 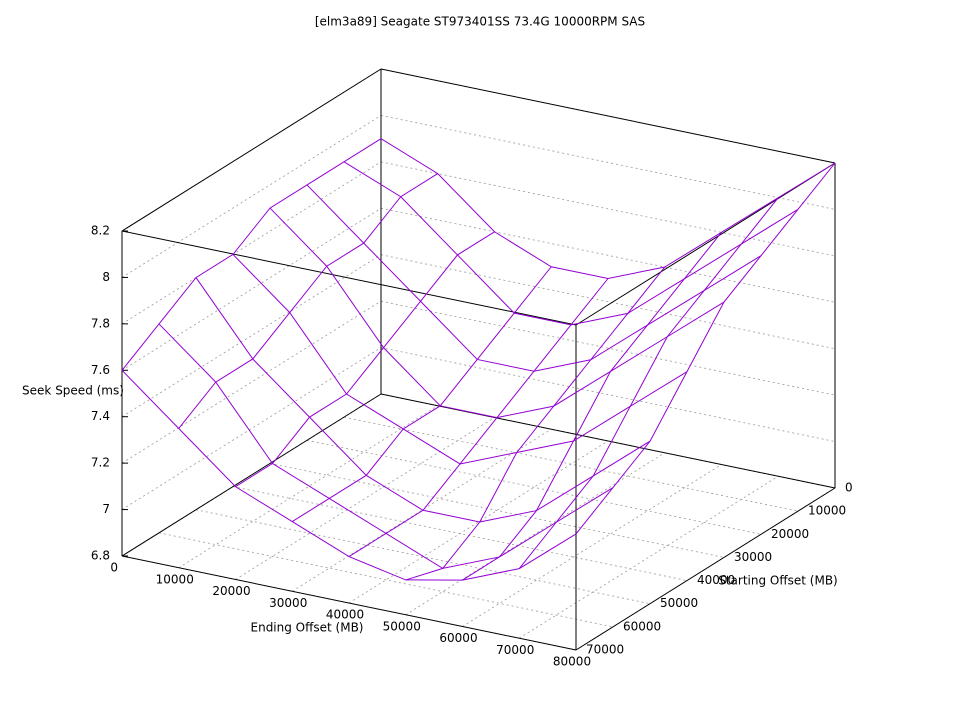 What do you see at coordinates (288, 603) in the screenshot?
I see `x-tick-label: 30000` at bounding box center [288, 603].